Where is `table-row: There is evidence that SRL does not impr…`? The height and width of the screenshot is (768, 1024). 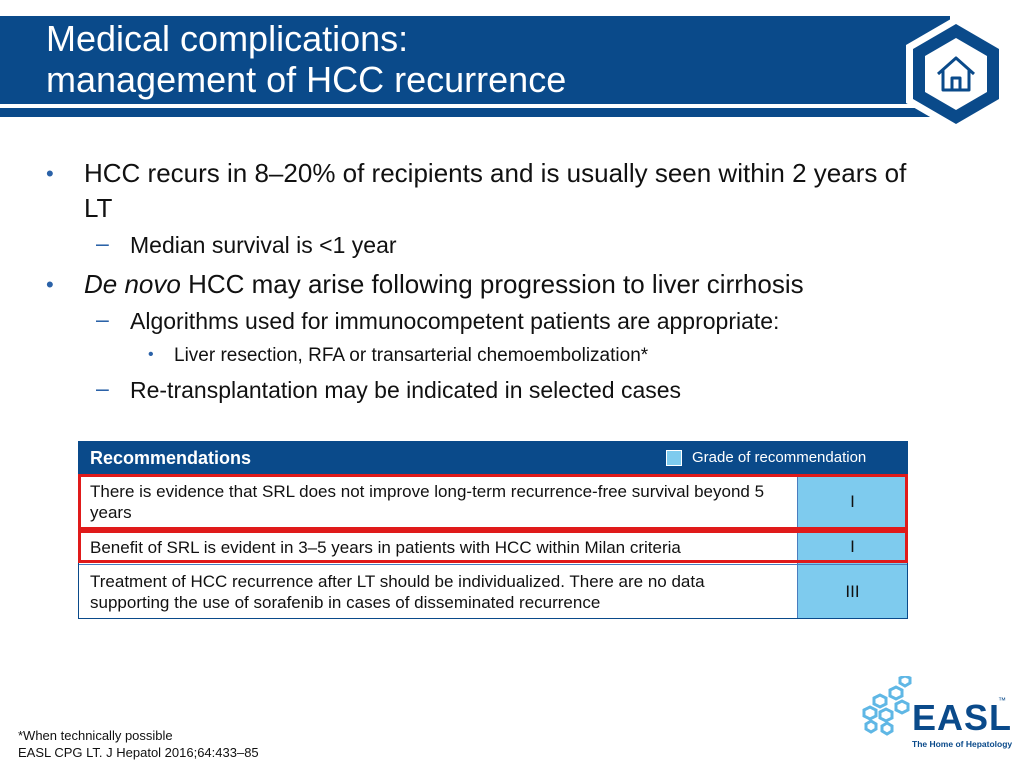
table-row: There is evidence that SRL does not impr… is located at coordinates (493, 501).